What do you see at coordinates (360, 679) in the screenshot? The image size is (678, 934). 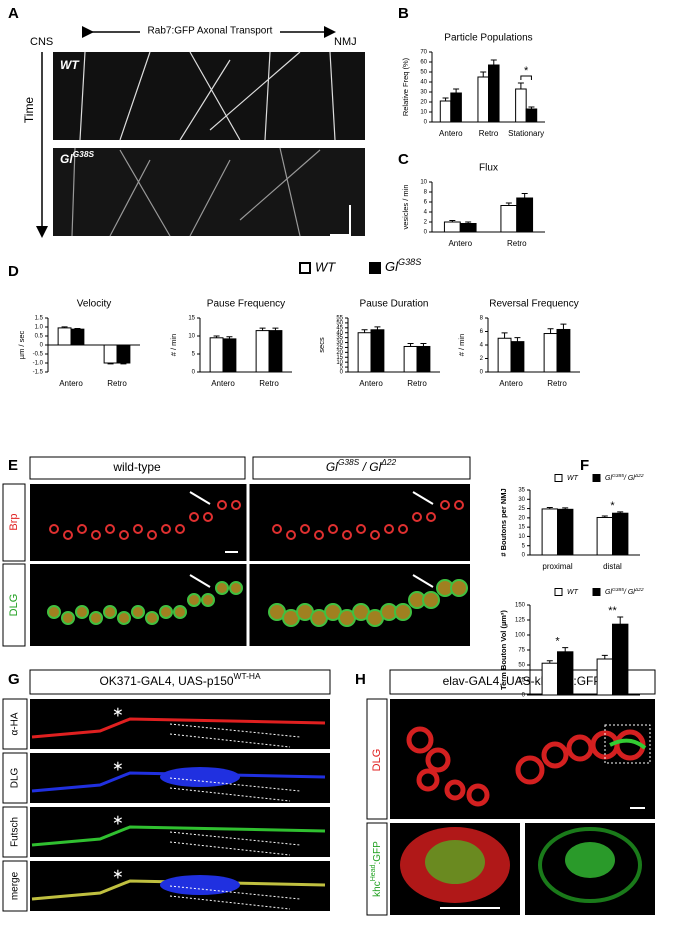 I see `panel-letter: H` at bounding box center [360, 679].